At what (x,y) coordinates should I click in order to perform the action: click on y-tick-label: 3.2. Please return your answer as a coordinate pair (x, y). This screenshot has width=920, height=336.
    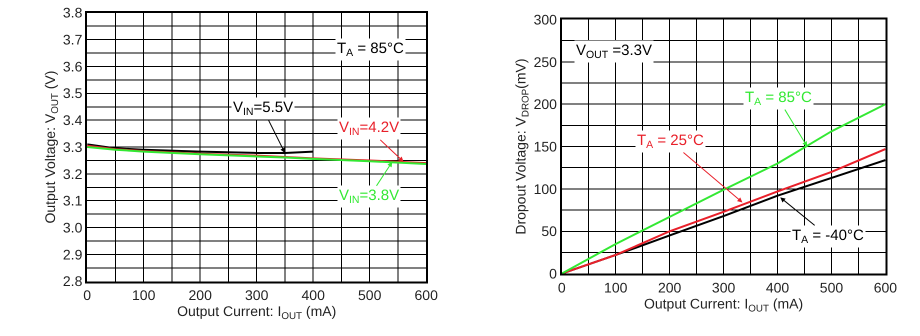
    Looking at the image, I should click on (72, 174).